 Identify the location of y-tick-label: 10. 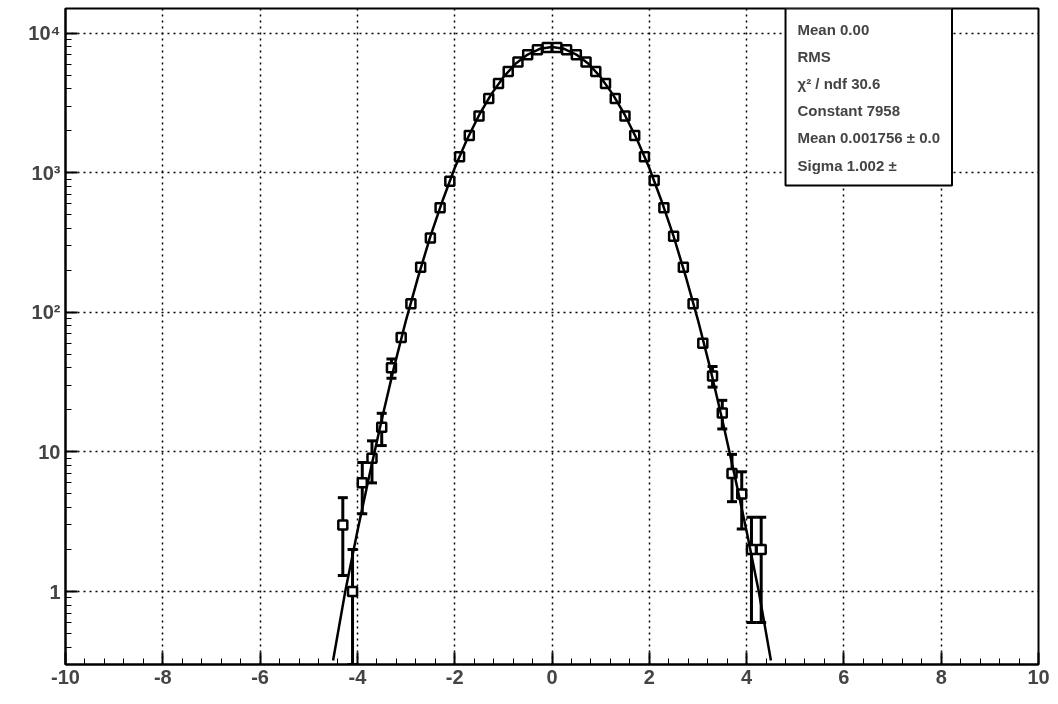
(49, 451).